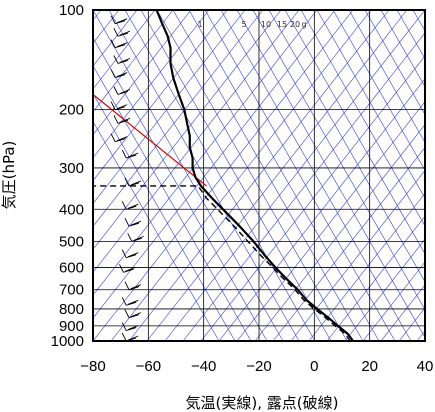  I want to click on mixing-ratio-label: 1, so click(199, 24).